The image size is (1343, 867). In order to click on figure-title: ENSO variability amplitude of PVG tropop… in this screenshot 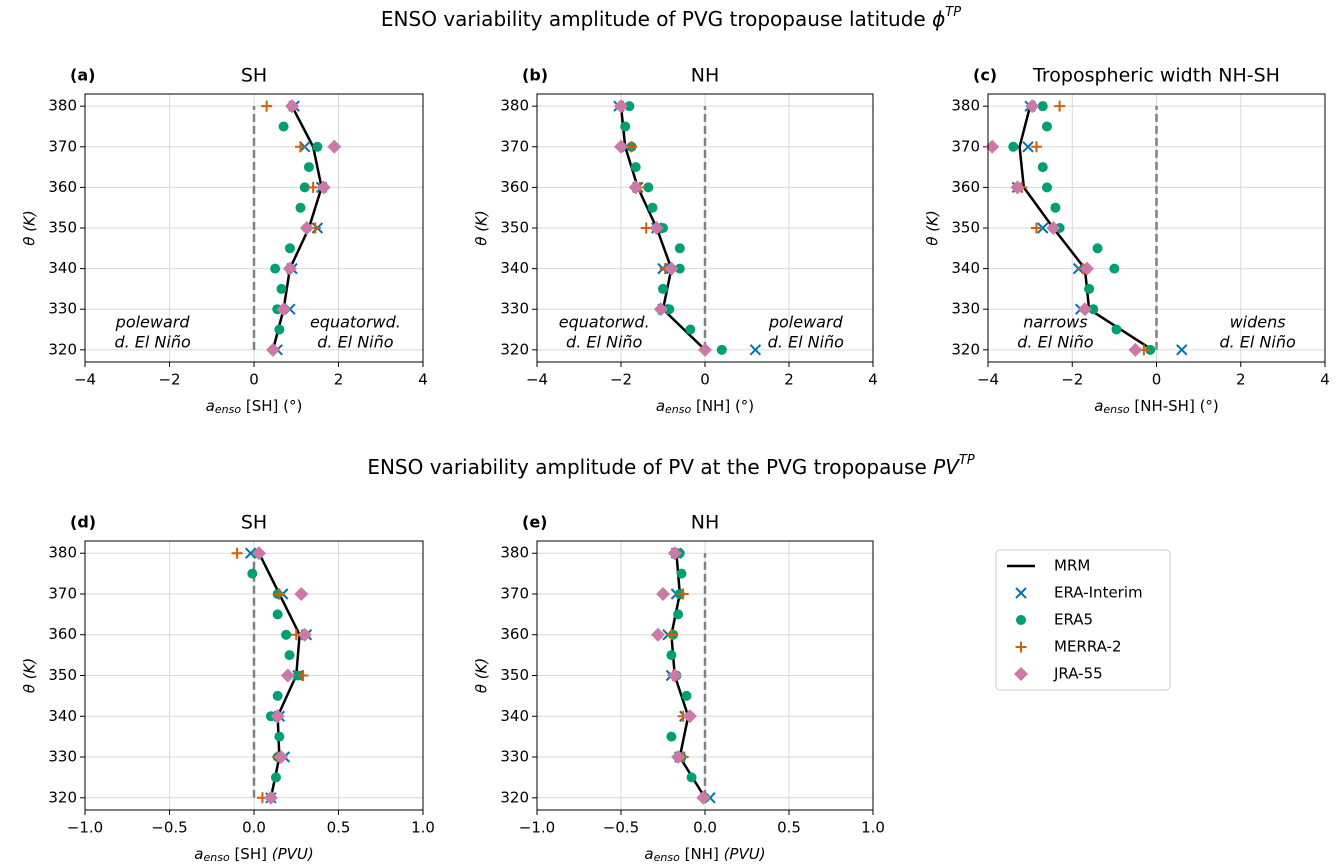, I will do `click(671, 18)`.